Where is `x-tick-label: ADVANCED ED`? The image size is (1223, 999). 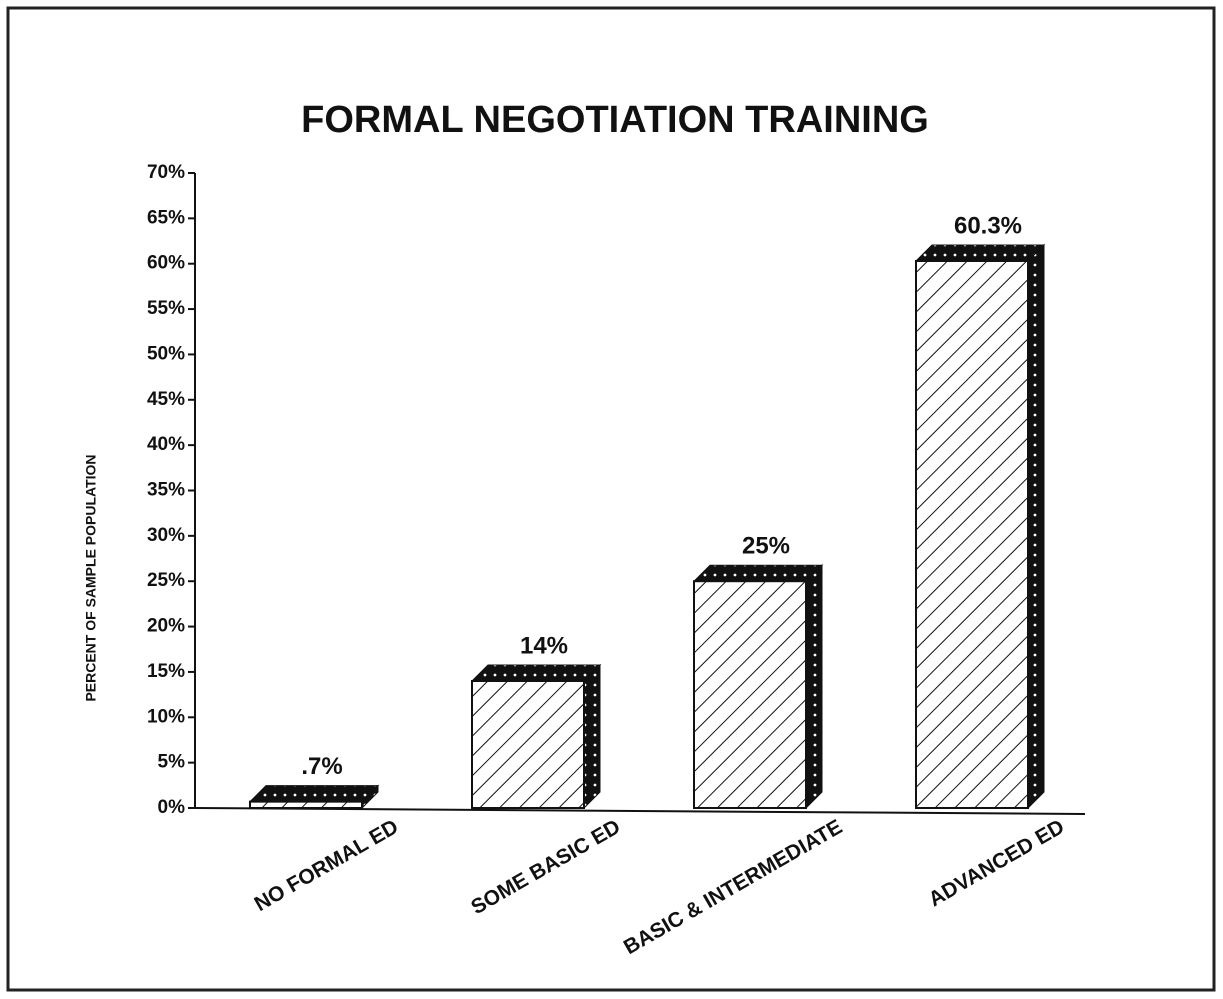
x-tick-label: ADVANCED ED is located at coordinates (997, 863).